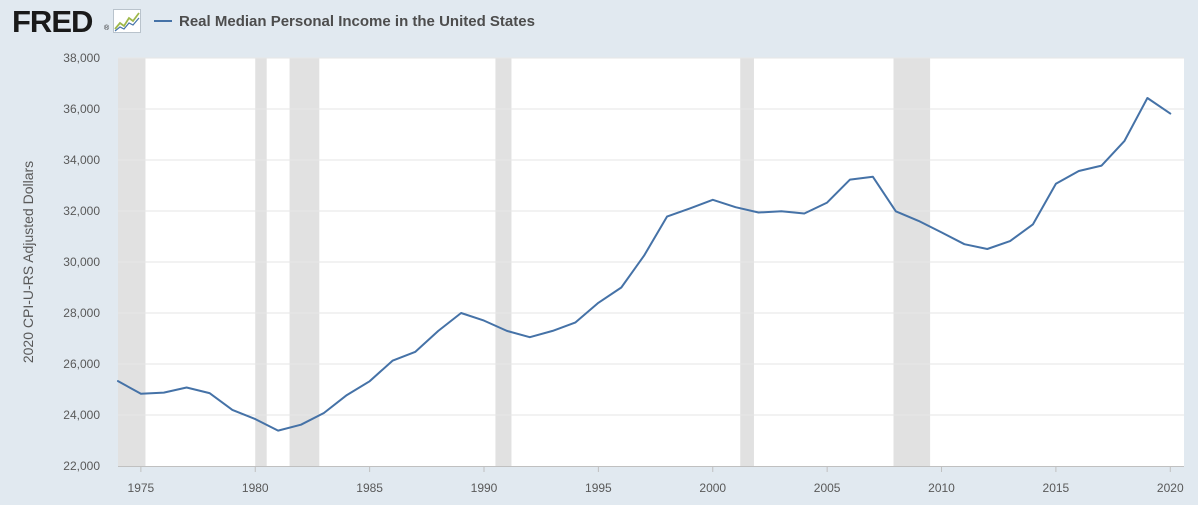  I want to click on y-tick-label: 28,000, so click(81, 313).